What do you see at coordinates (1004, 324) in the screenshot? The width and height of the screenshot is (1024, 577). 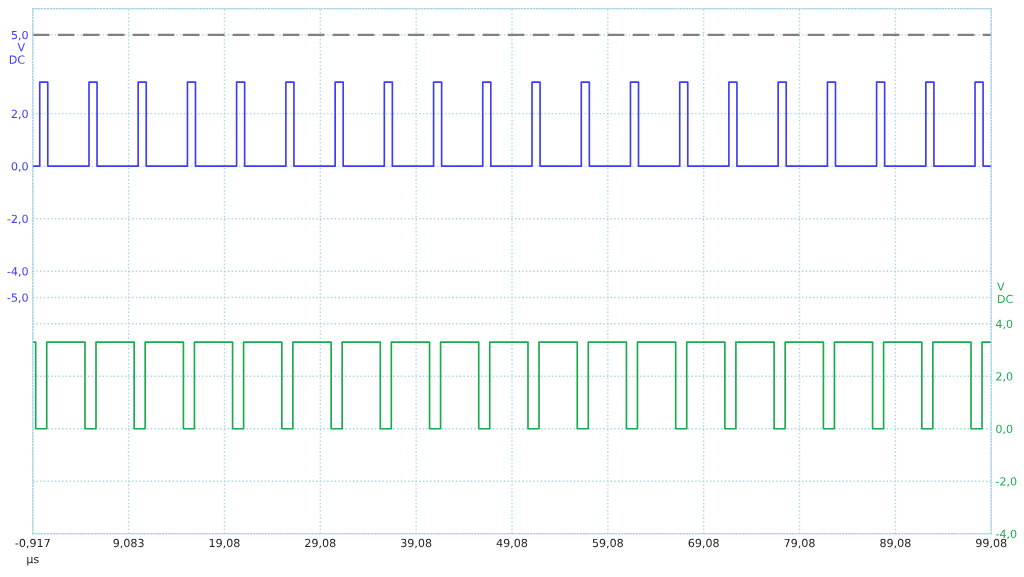 I see `y2-tick-label: 4,0` at bounding box center [1004, 324].